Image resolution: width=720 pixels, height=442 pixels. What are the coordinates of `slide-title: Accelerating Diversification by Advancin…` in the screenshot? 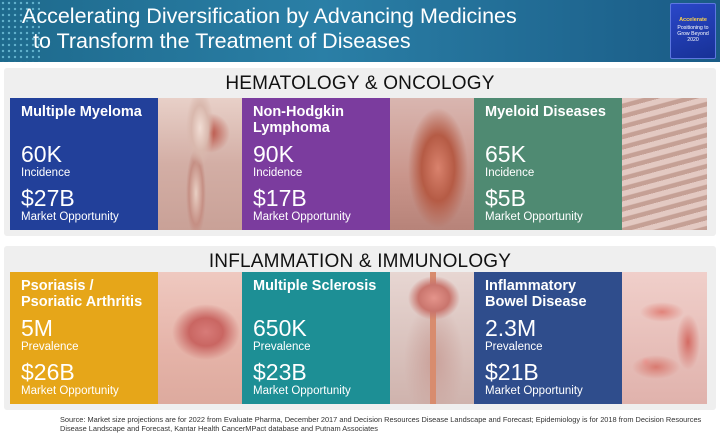 It's located at (342, 29).